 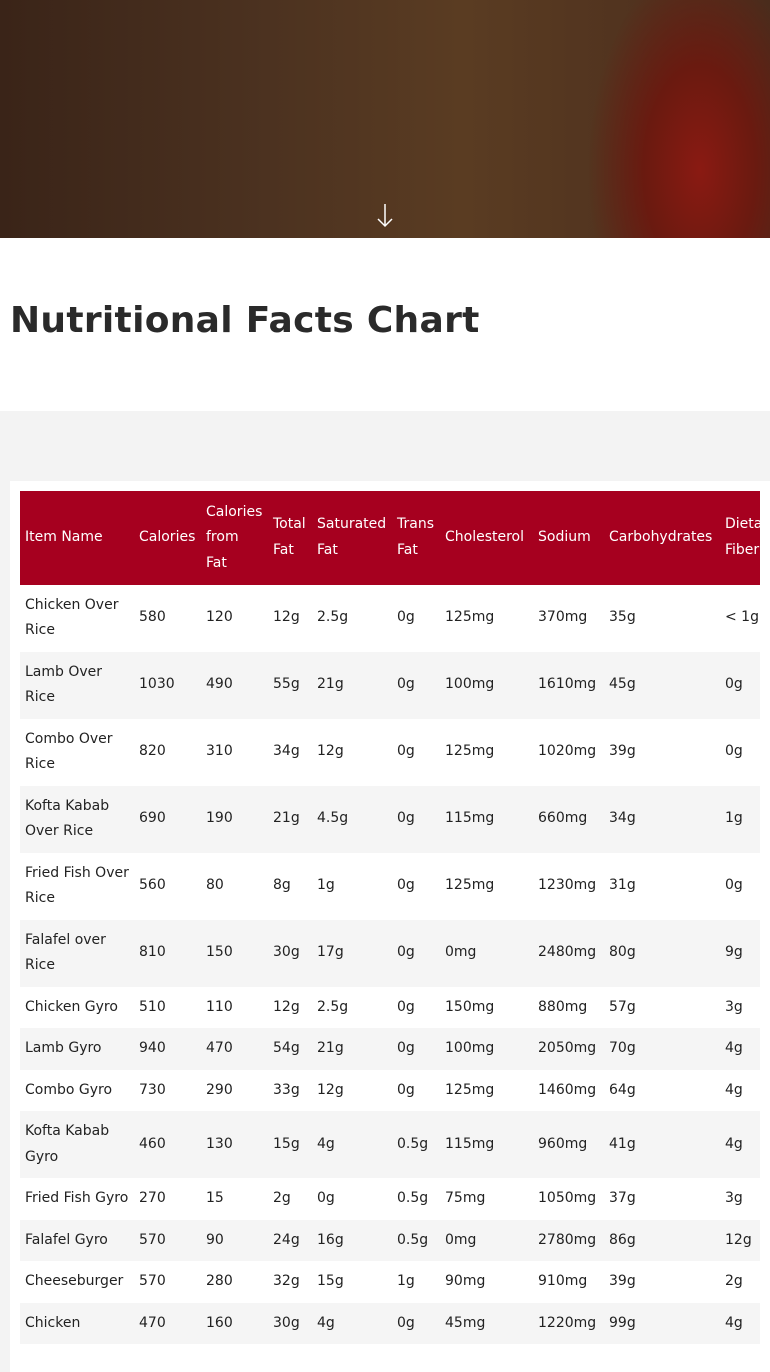 What do you see at coordinates (622, 1281) in the screenshot?
I see `value-cell: 39g` at bounding box center [622, 1281].